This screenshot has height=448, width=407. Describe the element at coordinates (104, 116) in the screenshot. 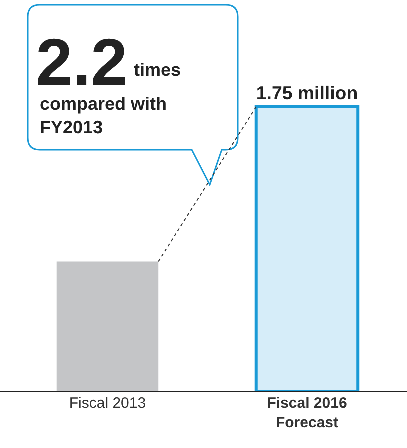

I see `annotation: compared with FY2013` at that location.